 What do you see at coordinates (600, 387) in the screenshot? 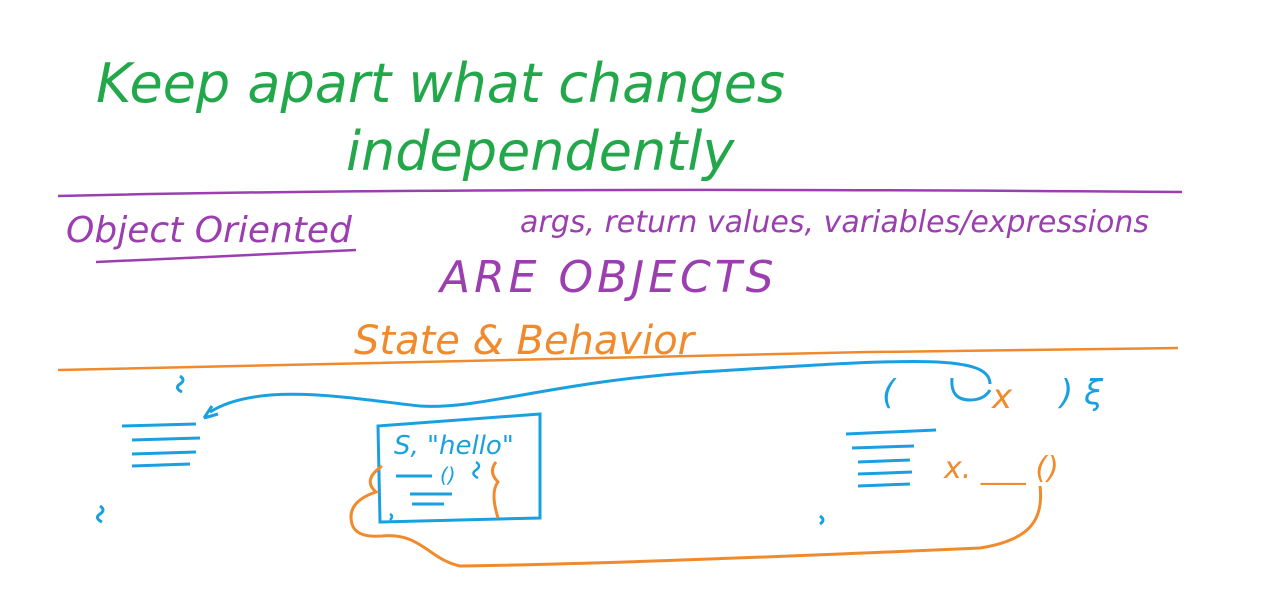
I see `blue-flow-arrow` at bounding box center [600, 387].